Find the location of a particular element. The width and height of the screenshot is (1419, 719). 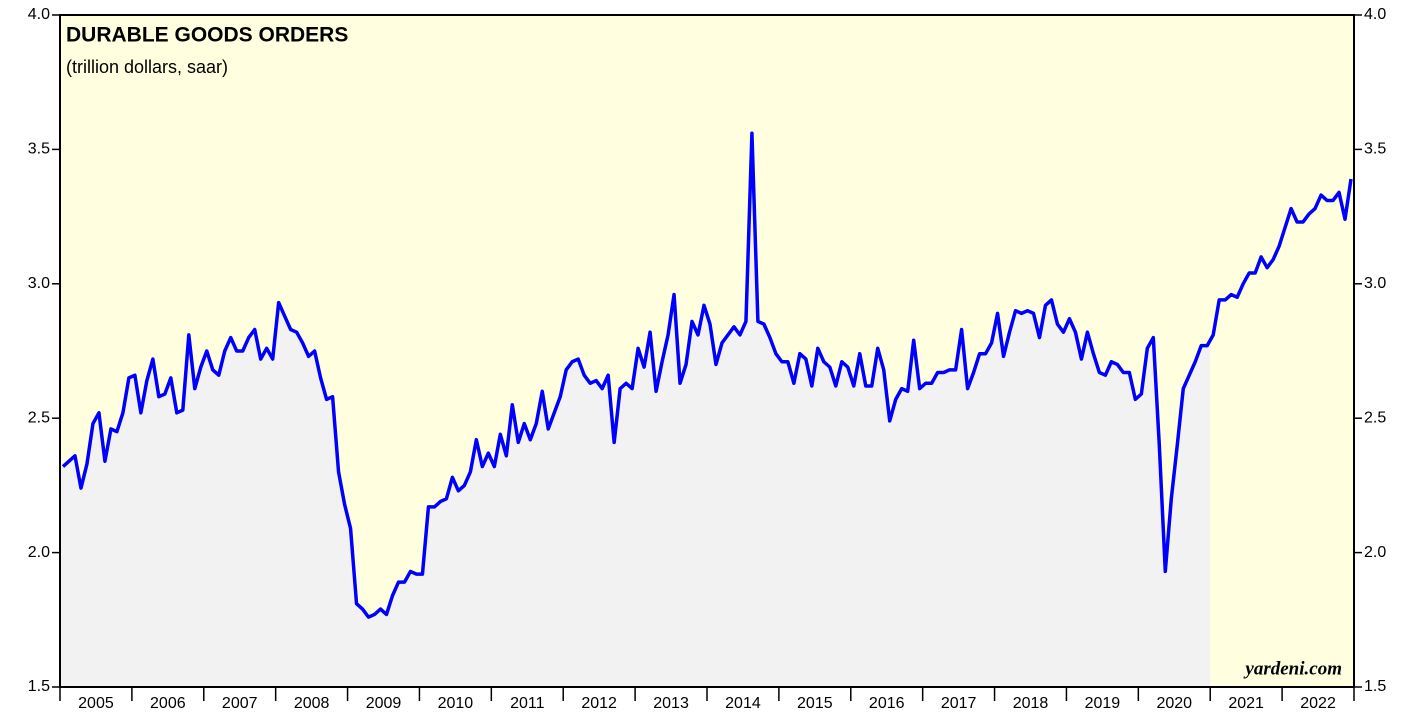

y-tick-label: 3.5 is located at coordinates (39, 149).